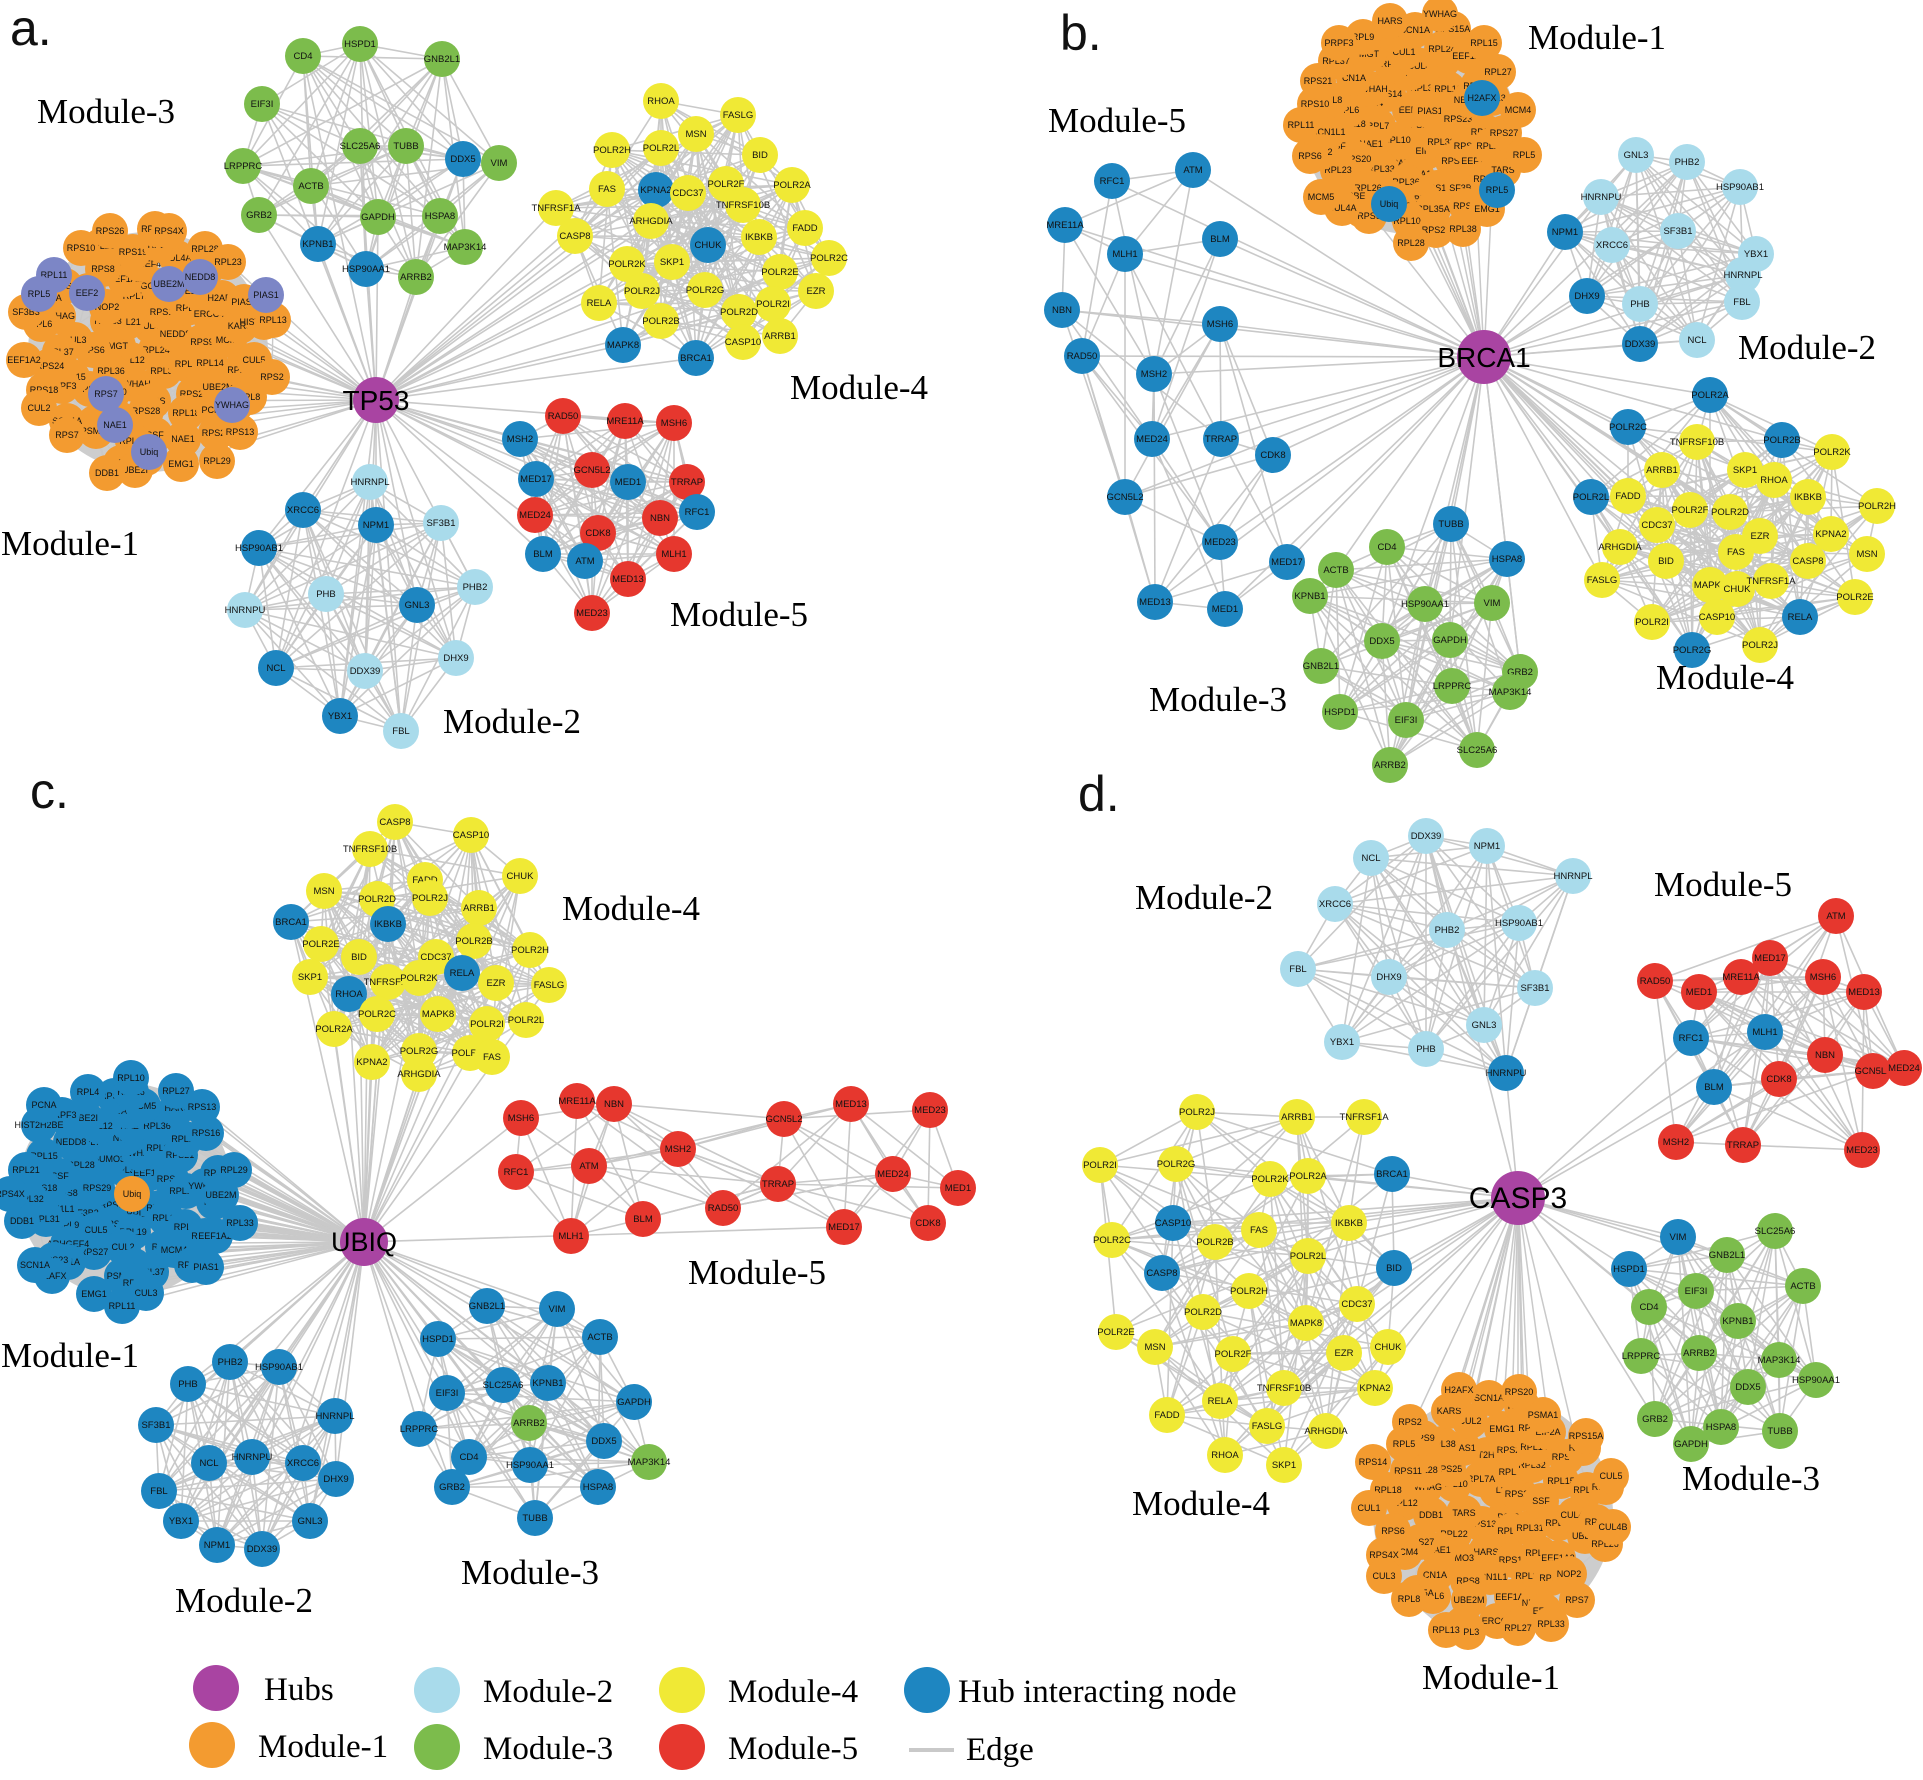  I want to click on svg-text: LRPPRC, so click(243, 166).